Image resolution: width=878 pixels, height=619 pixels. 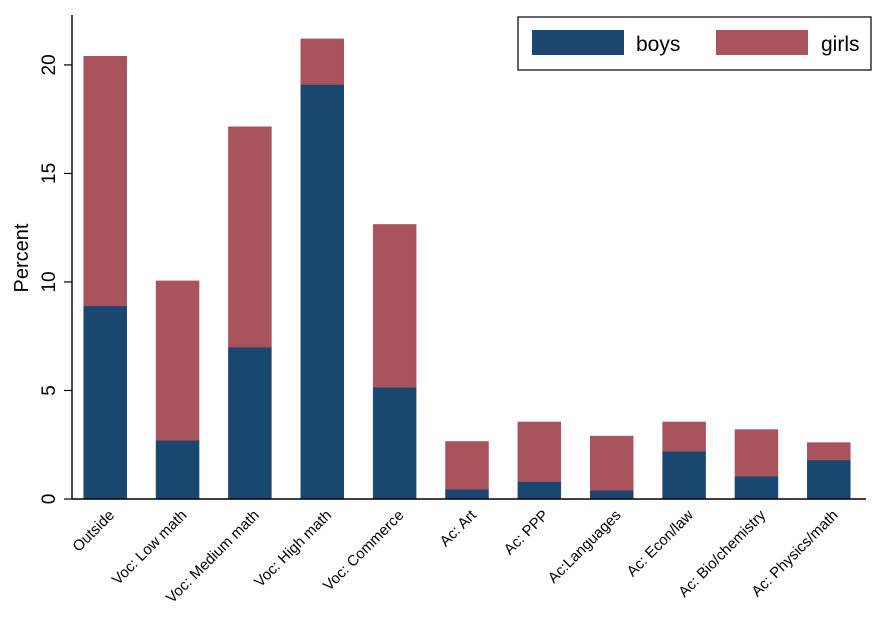 I want to click on y-tick-label: 5, so click(x=49, y=390).